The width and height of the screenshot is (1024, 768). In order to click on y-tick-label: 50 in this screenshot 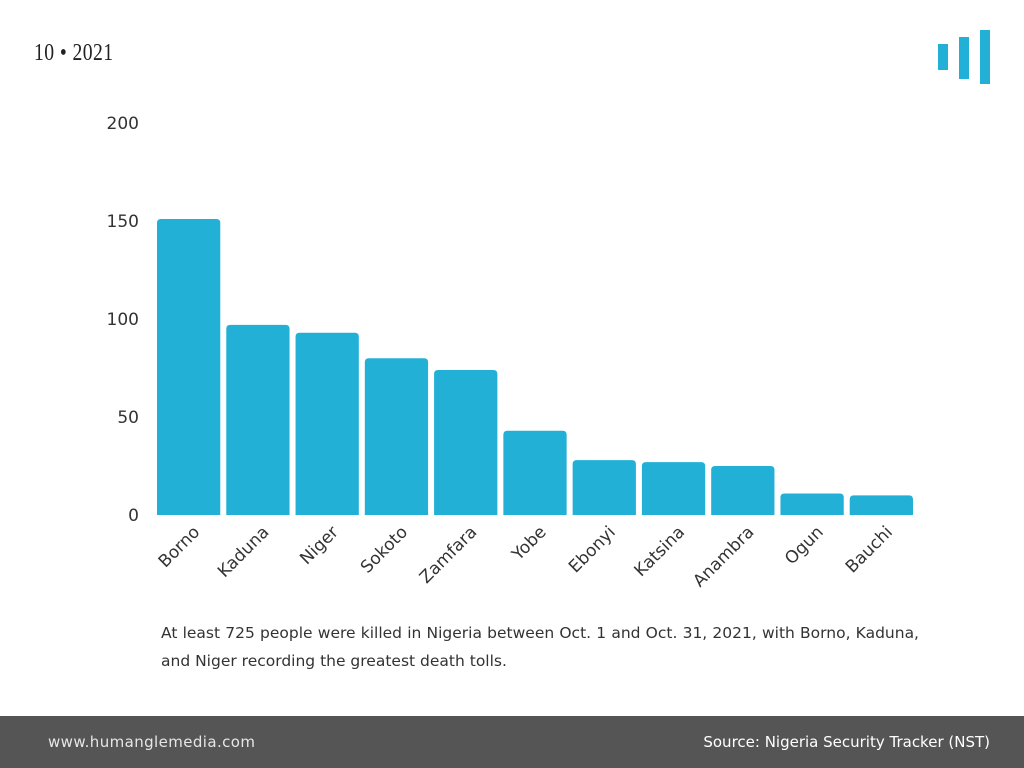, I will do `click(128, 418)`.